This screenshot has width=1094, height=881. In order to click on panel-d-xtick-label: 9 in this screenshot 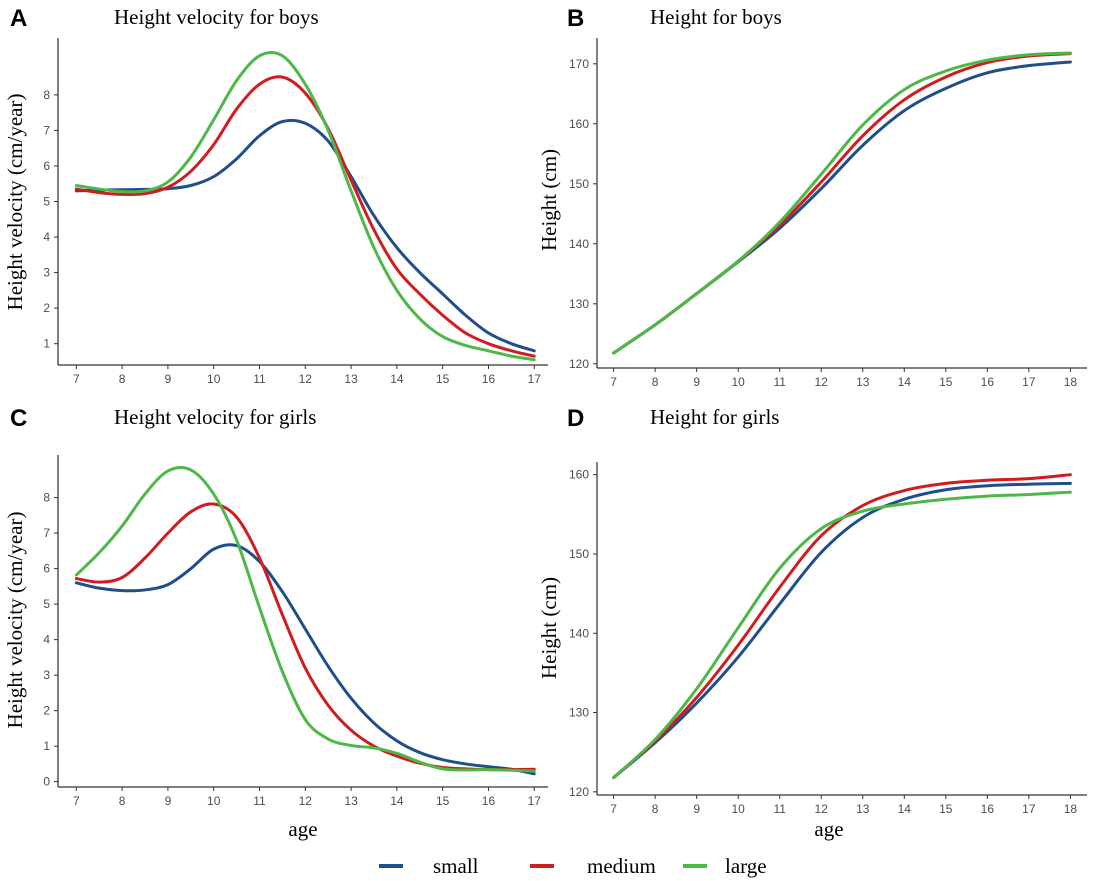, I will do `click(696, 809)`.